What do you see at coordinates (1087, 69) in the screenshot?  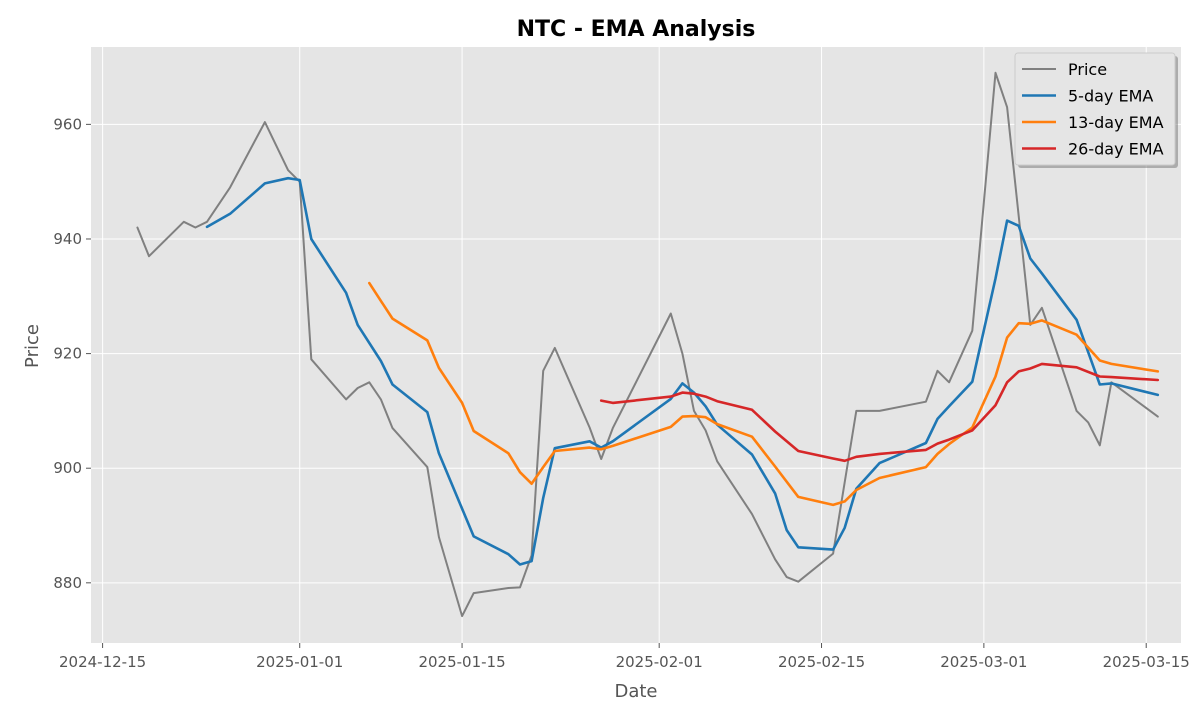 I see `legend-label-price: Price` at bounding box center [1087, 69].